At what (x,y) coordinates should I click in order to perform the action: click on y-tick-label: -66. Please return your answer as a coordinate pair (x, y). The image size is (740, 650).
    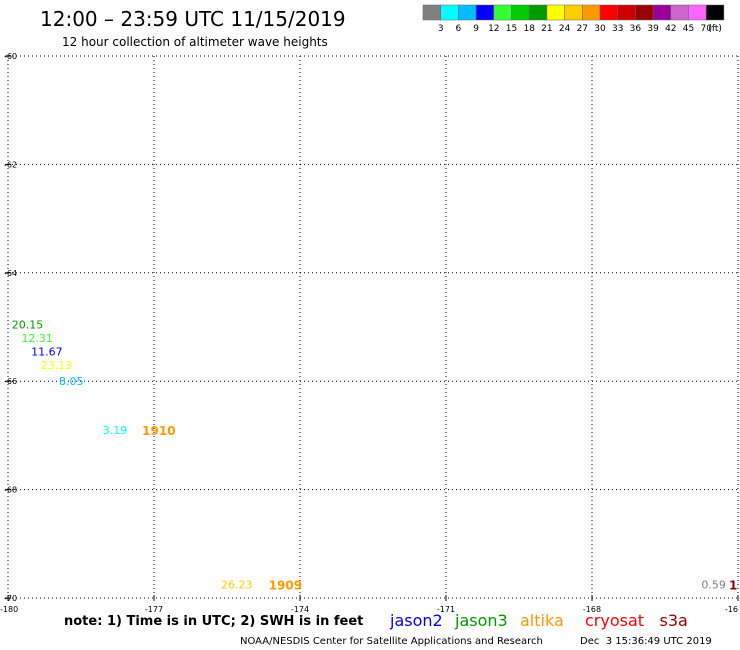
    Looking at the image, I should click on (10, 381).